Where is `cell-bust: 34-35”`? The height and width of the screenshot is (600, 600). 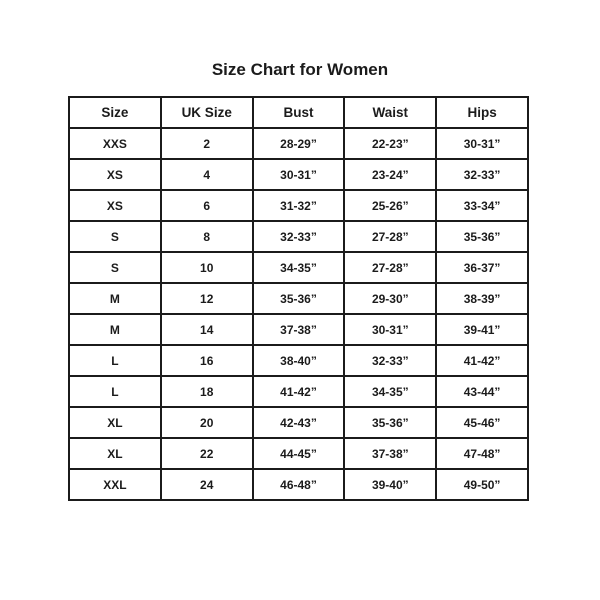 cell-bust: 34-35” is located at coordinates (298, 267).